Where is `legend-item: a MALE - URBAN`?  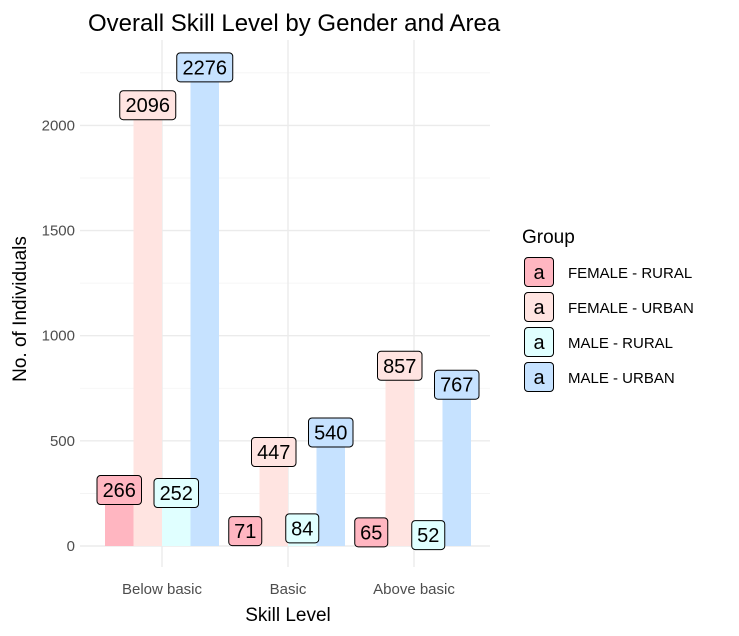
legend-item: a MALE - URBAN is located at coordinates (599, 377).